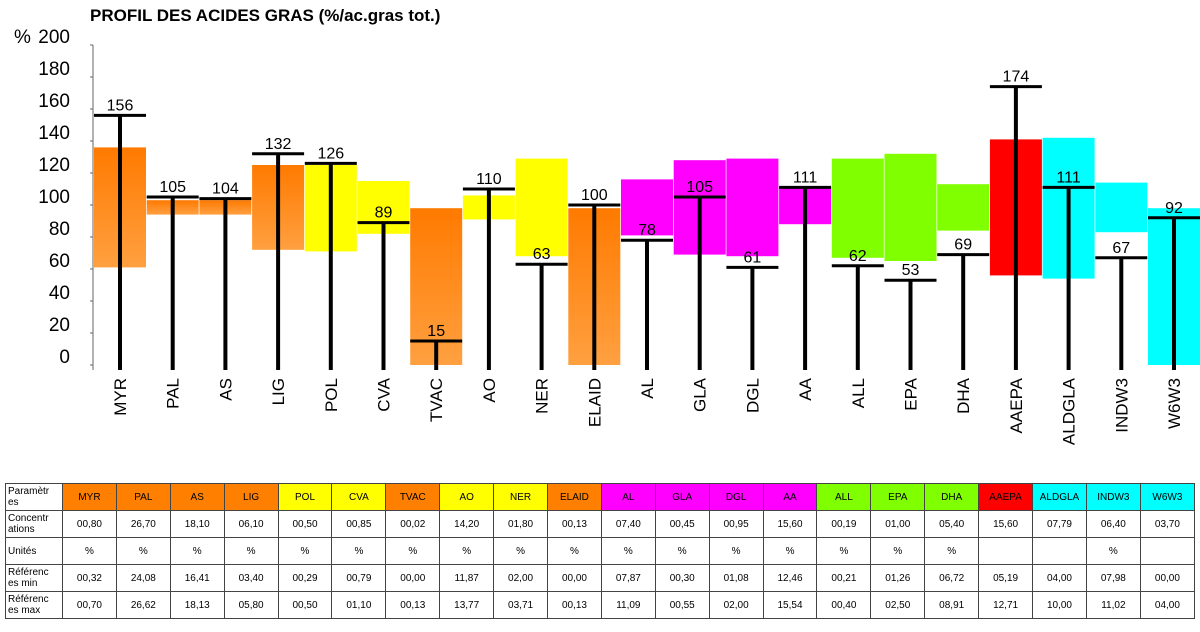  I want to click on ref-max-cell: 00,70, so click(89, 605).